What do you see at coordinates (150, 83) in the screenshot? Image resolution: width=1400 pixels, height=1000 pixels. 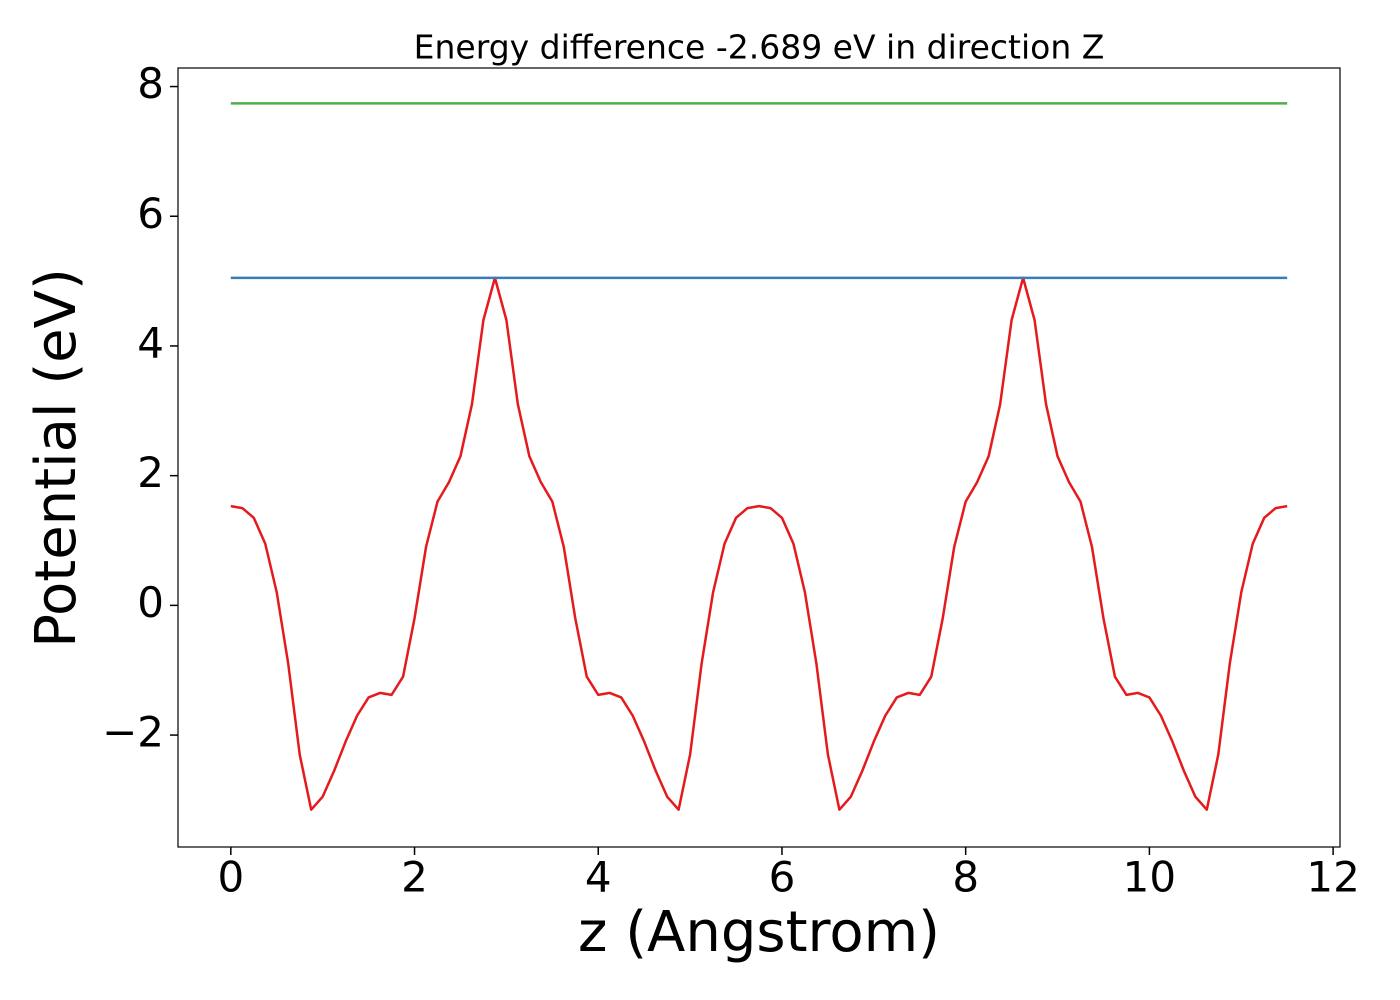 I see `y-tick-label: 8` at bounding box center [150, 83].